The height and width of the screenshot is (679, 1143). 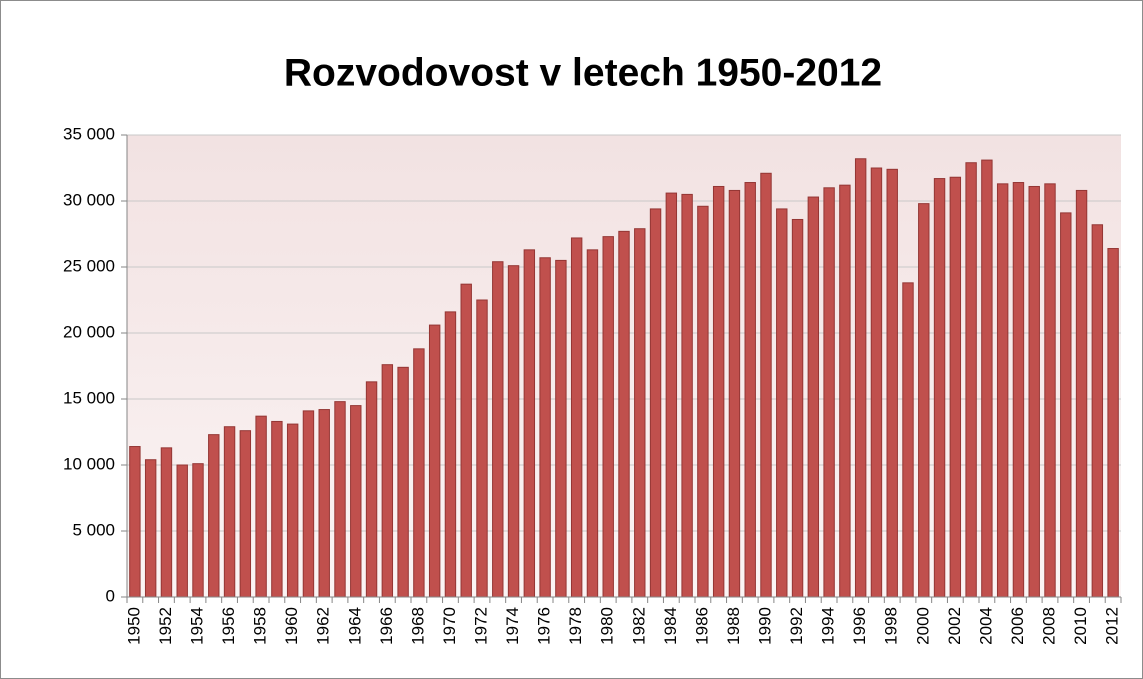 I want to click on x-tick-label: 1978, so click(x=575, y=626).